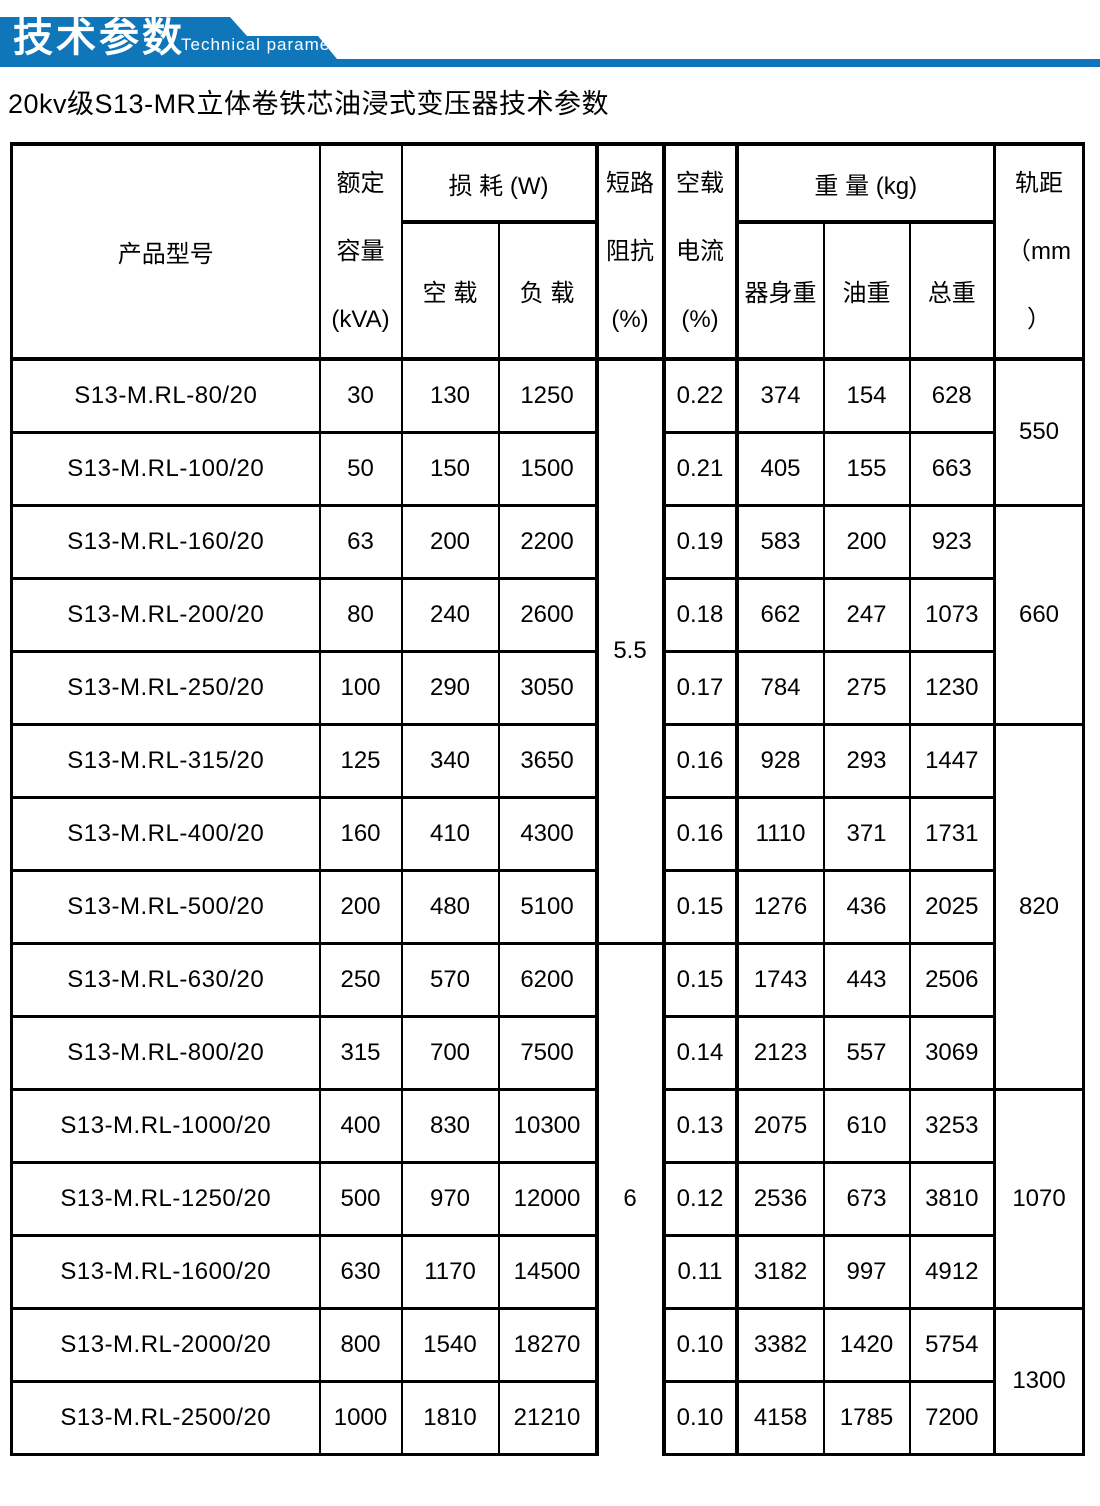 The width and height of the screenshot is (1100, 1506). I want to click on cell-impedance: 6, so click(630, 1197).